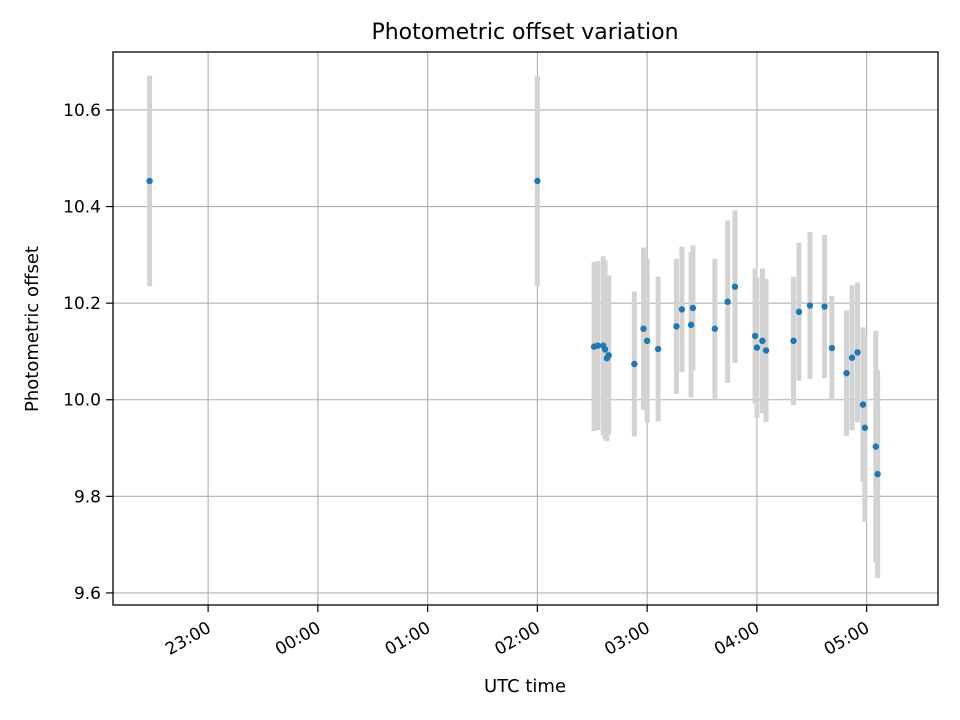 Image resolution: width=960 pixels, height=720 pixels. Describe the element at coordinates (87, 497) in the screenshot. I see `y-tick-label: 9.8` at that location.